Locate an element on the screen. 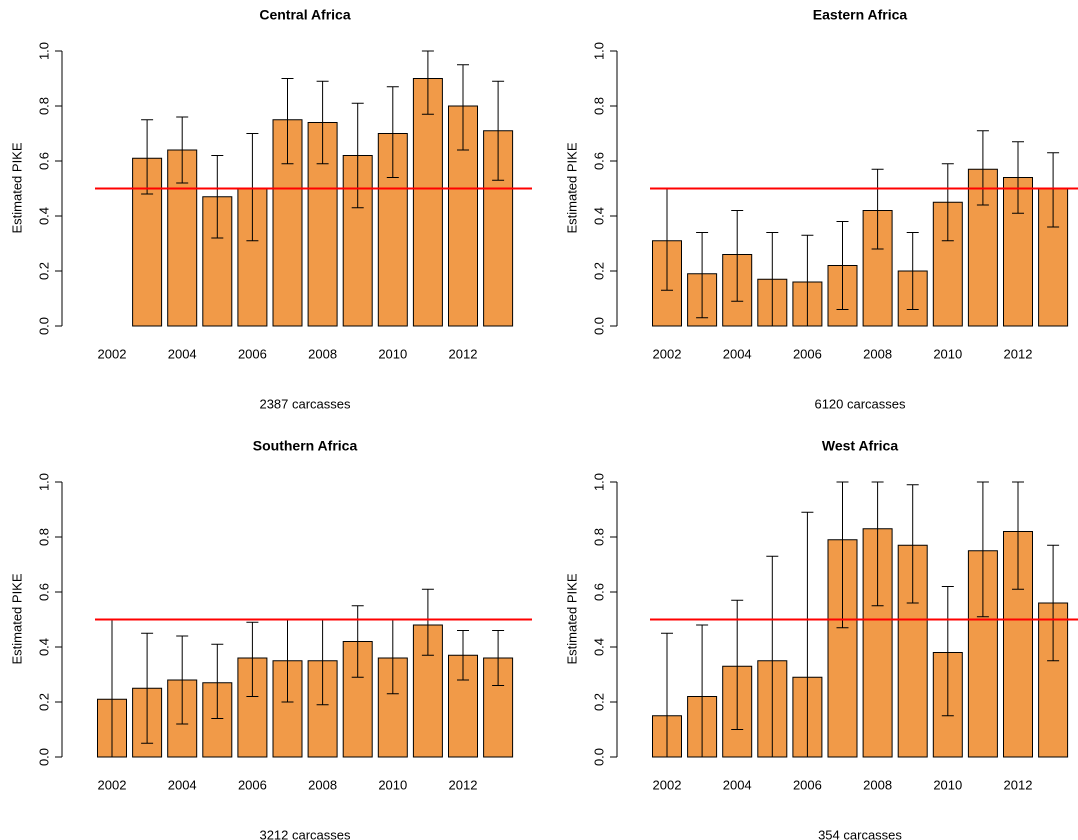 Image resolution: width=1078 pixels, height=840 pixels. x-axis-label: 354 carcasses is located at coordinates (860, 833).